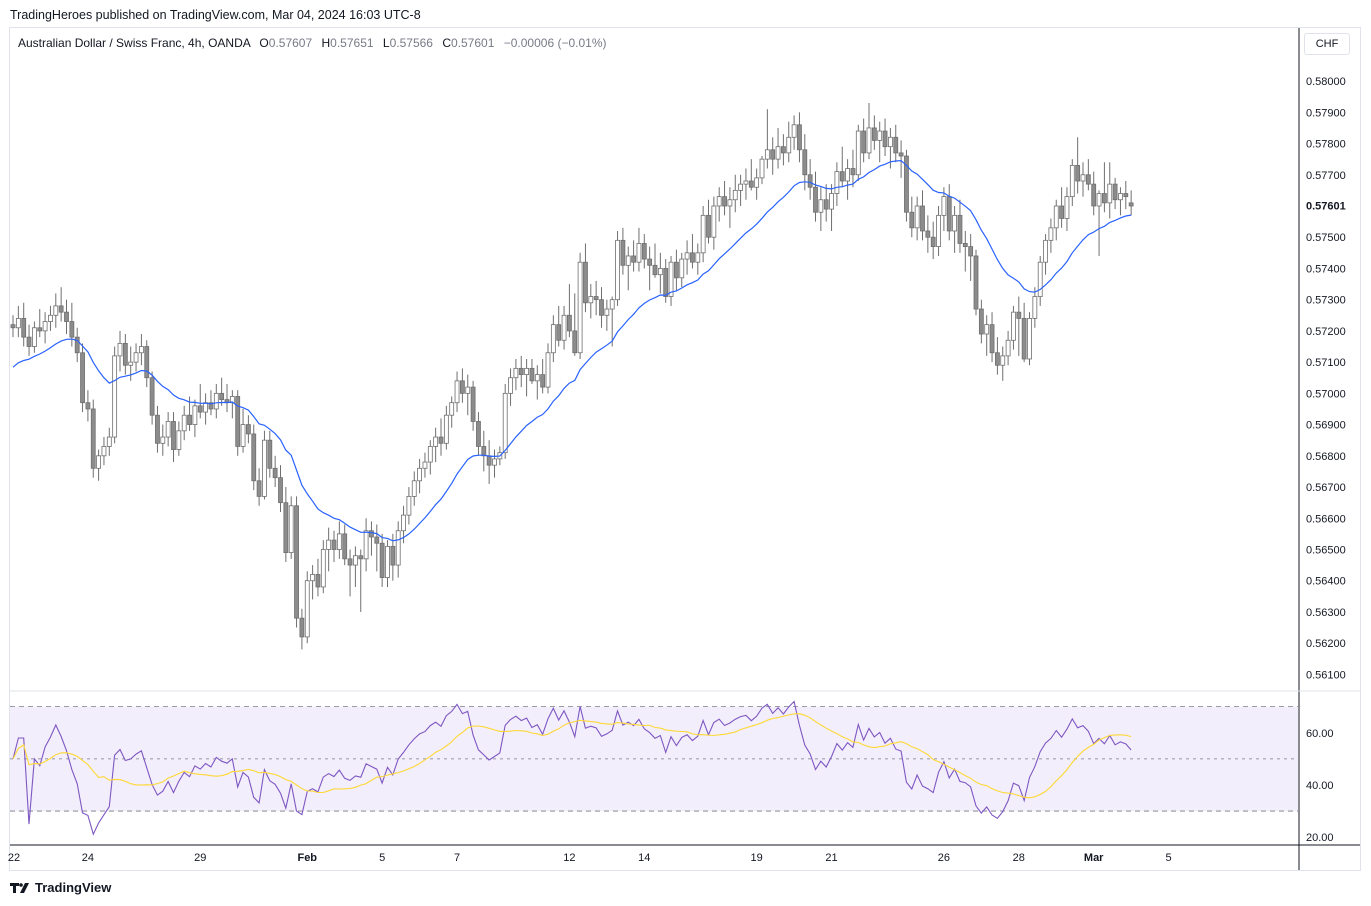 Image resolution: width=1371 pixels, height=906 pixels. I want to click on price-tick-label: 0.56700, so click(1326, 488).